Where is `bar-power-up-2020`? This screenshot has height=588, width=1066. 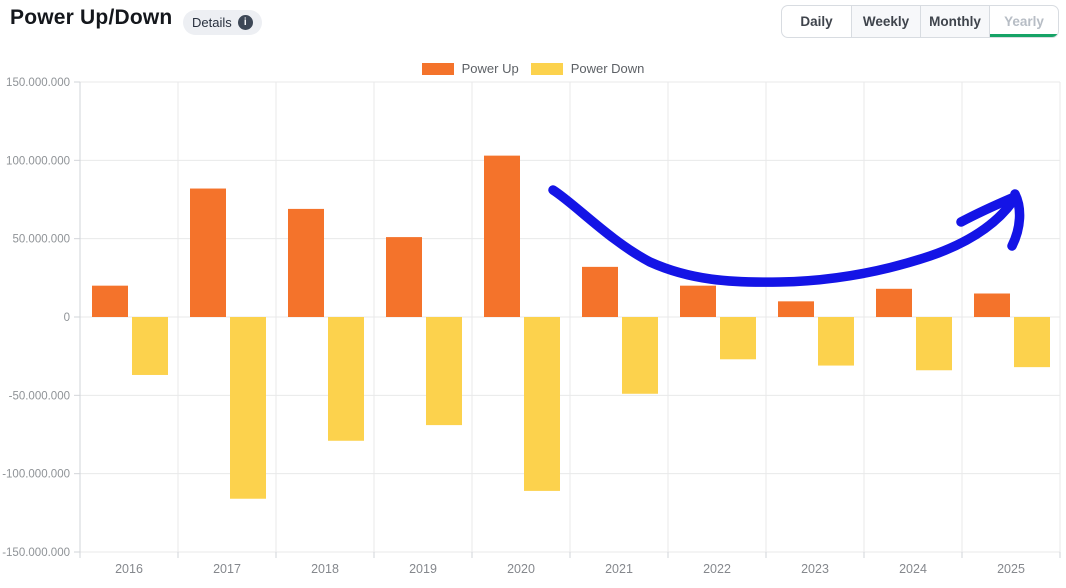
bar-power-up-2020 is located at coordinates (502, 236).